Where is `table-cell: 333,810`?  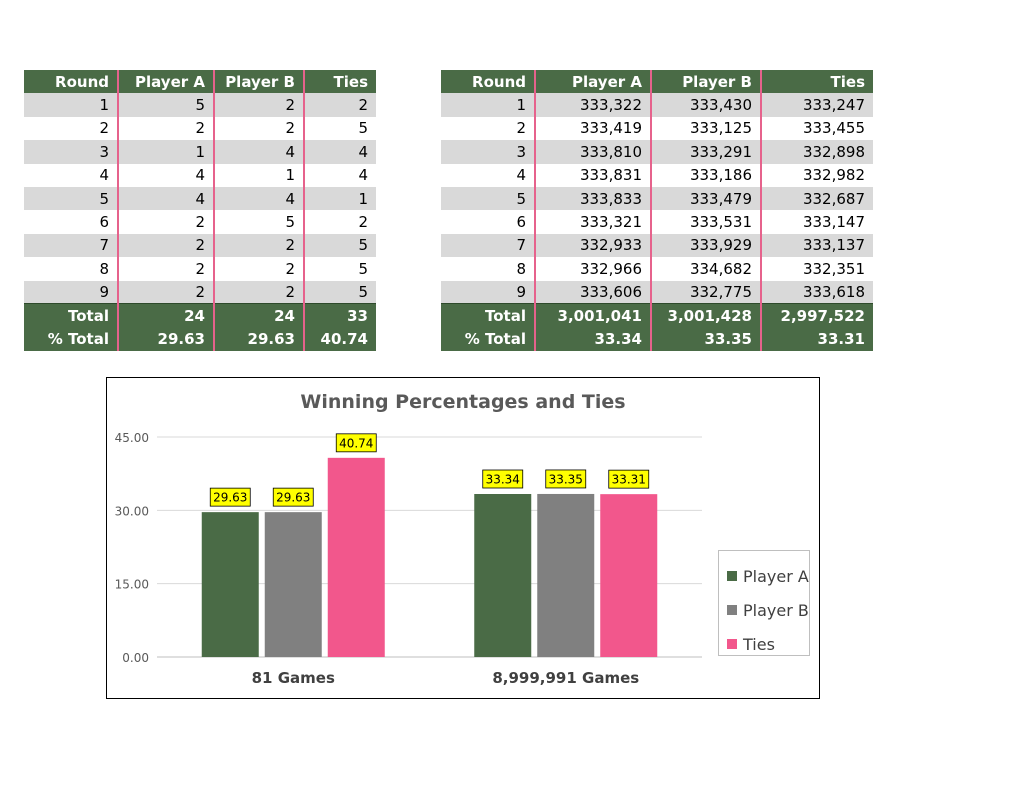 table-cell: 333,810 is located at coordinates (592, 152).